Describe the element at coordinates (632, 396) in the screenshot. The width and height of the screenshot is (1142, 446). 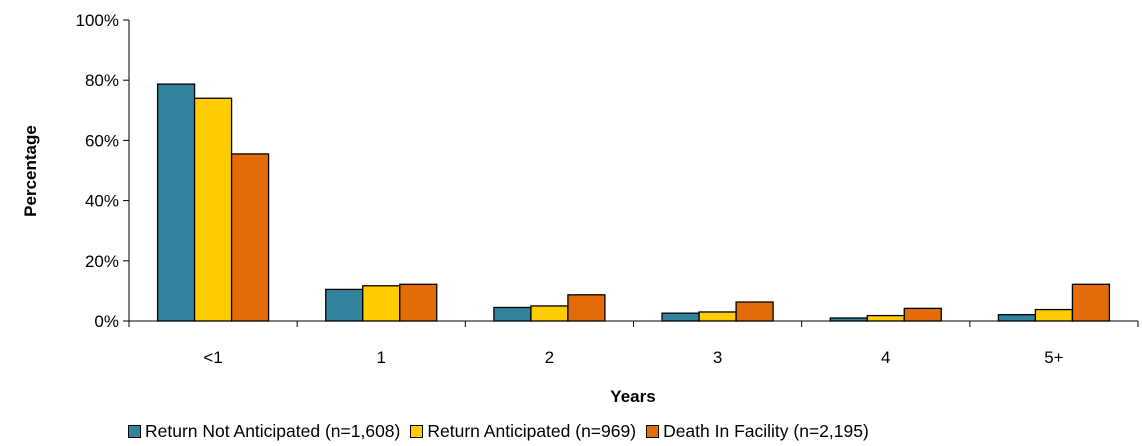
I see `x-axis-title: Years` at that location.